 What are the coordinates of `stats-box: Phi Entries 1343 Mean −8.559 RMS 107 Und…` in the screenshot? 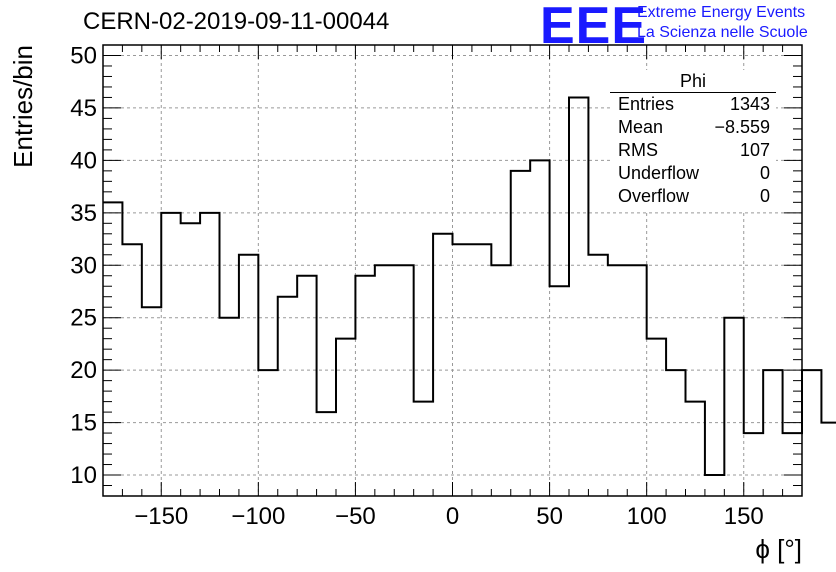 It's located at (693, 140).